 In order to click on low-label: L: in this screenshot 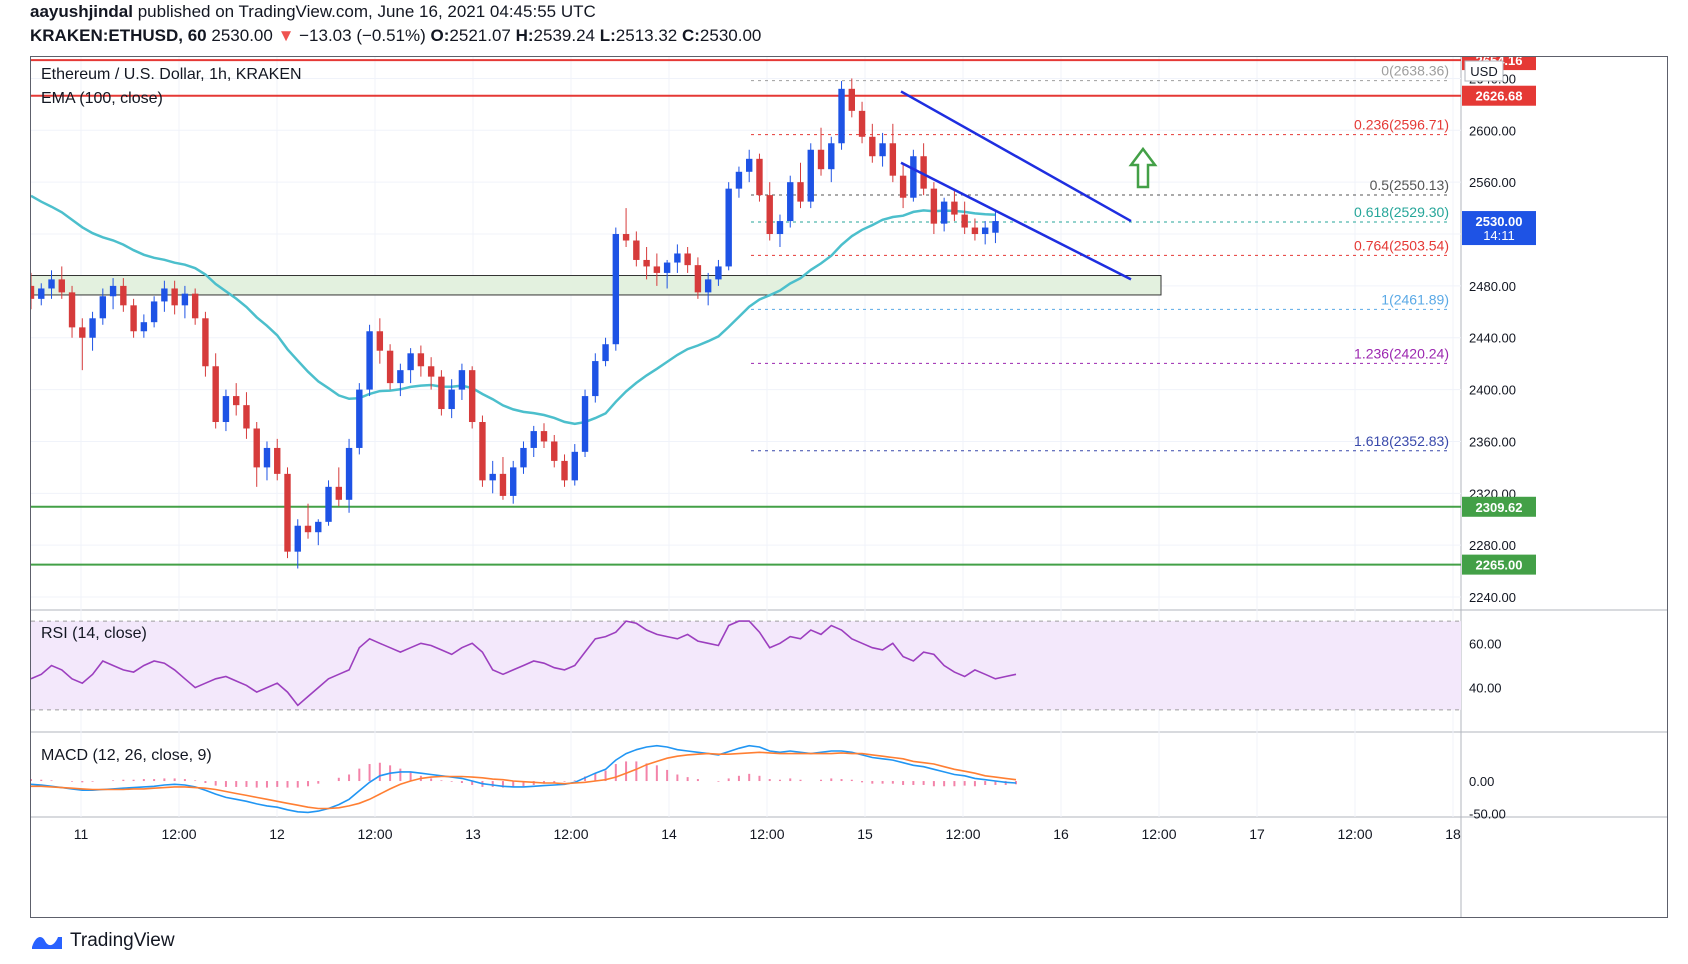, I will do `click(607, 35)`.